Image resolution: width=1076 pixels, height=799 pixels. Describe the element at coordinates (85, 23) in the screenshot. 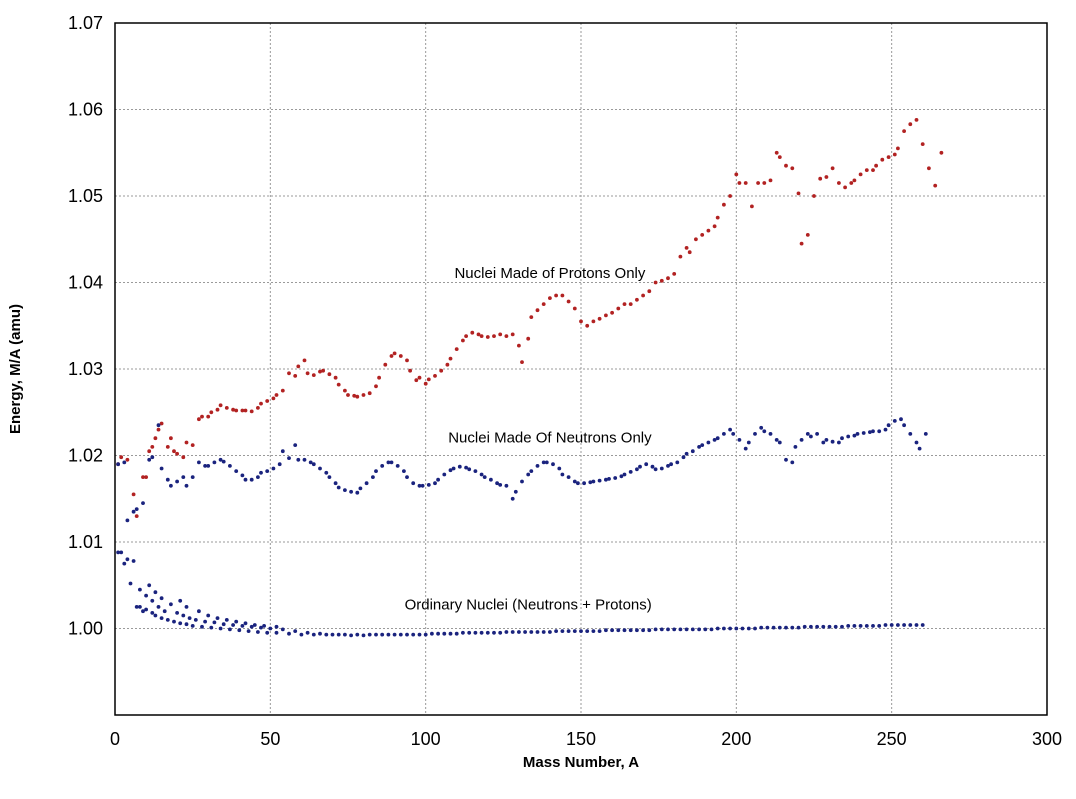

I see `y-tick-label: 1.07` at that location.